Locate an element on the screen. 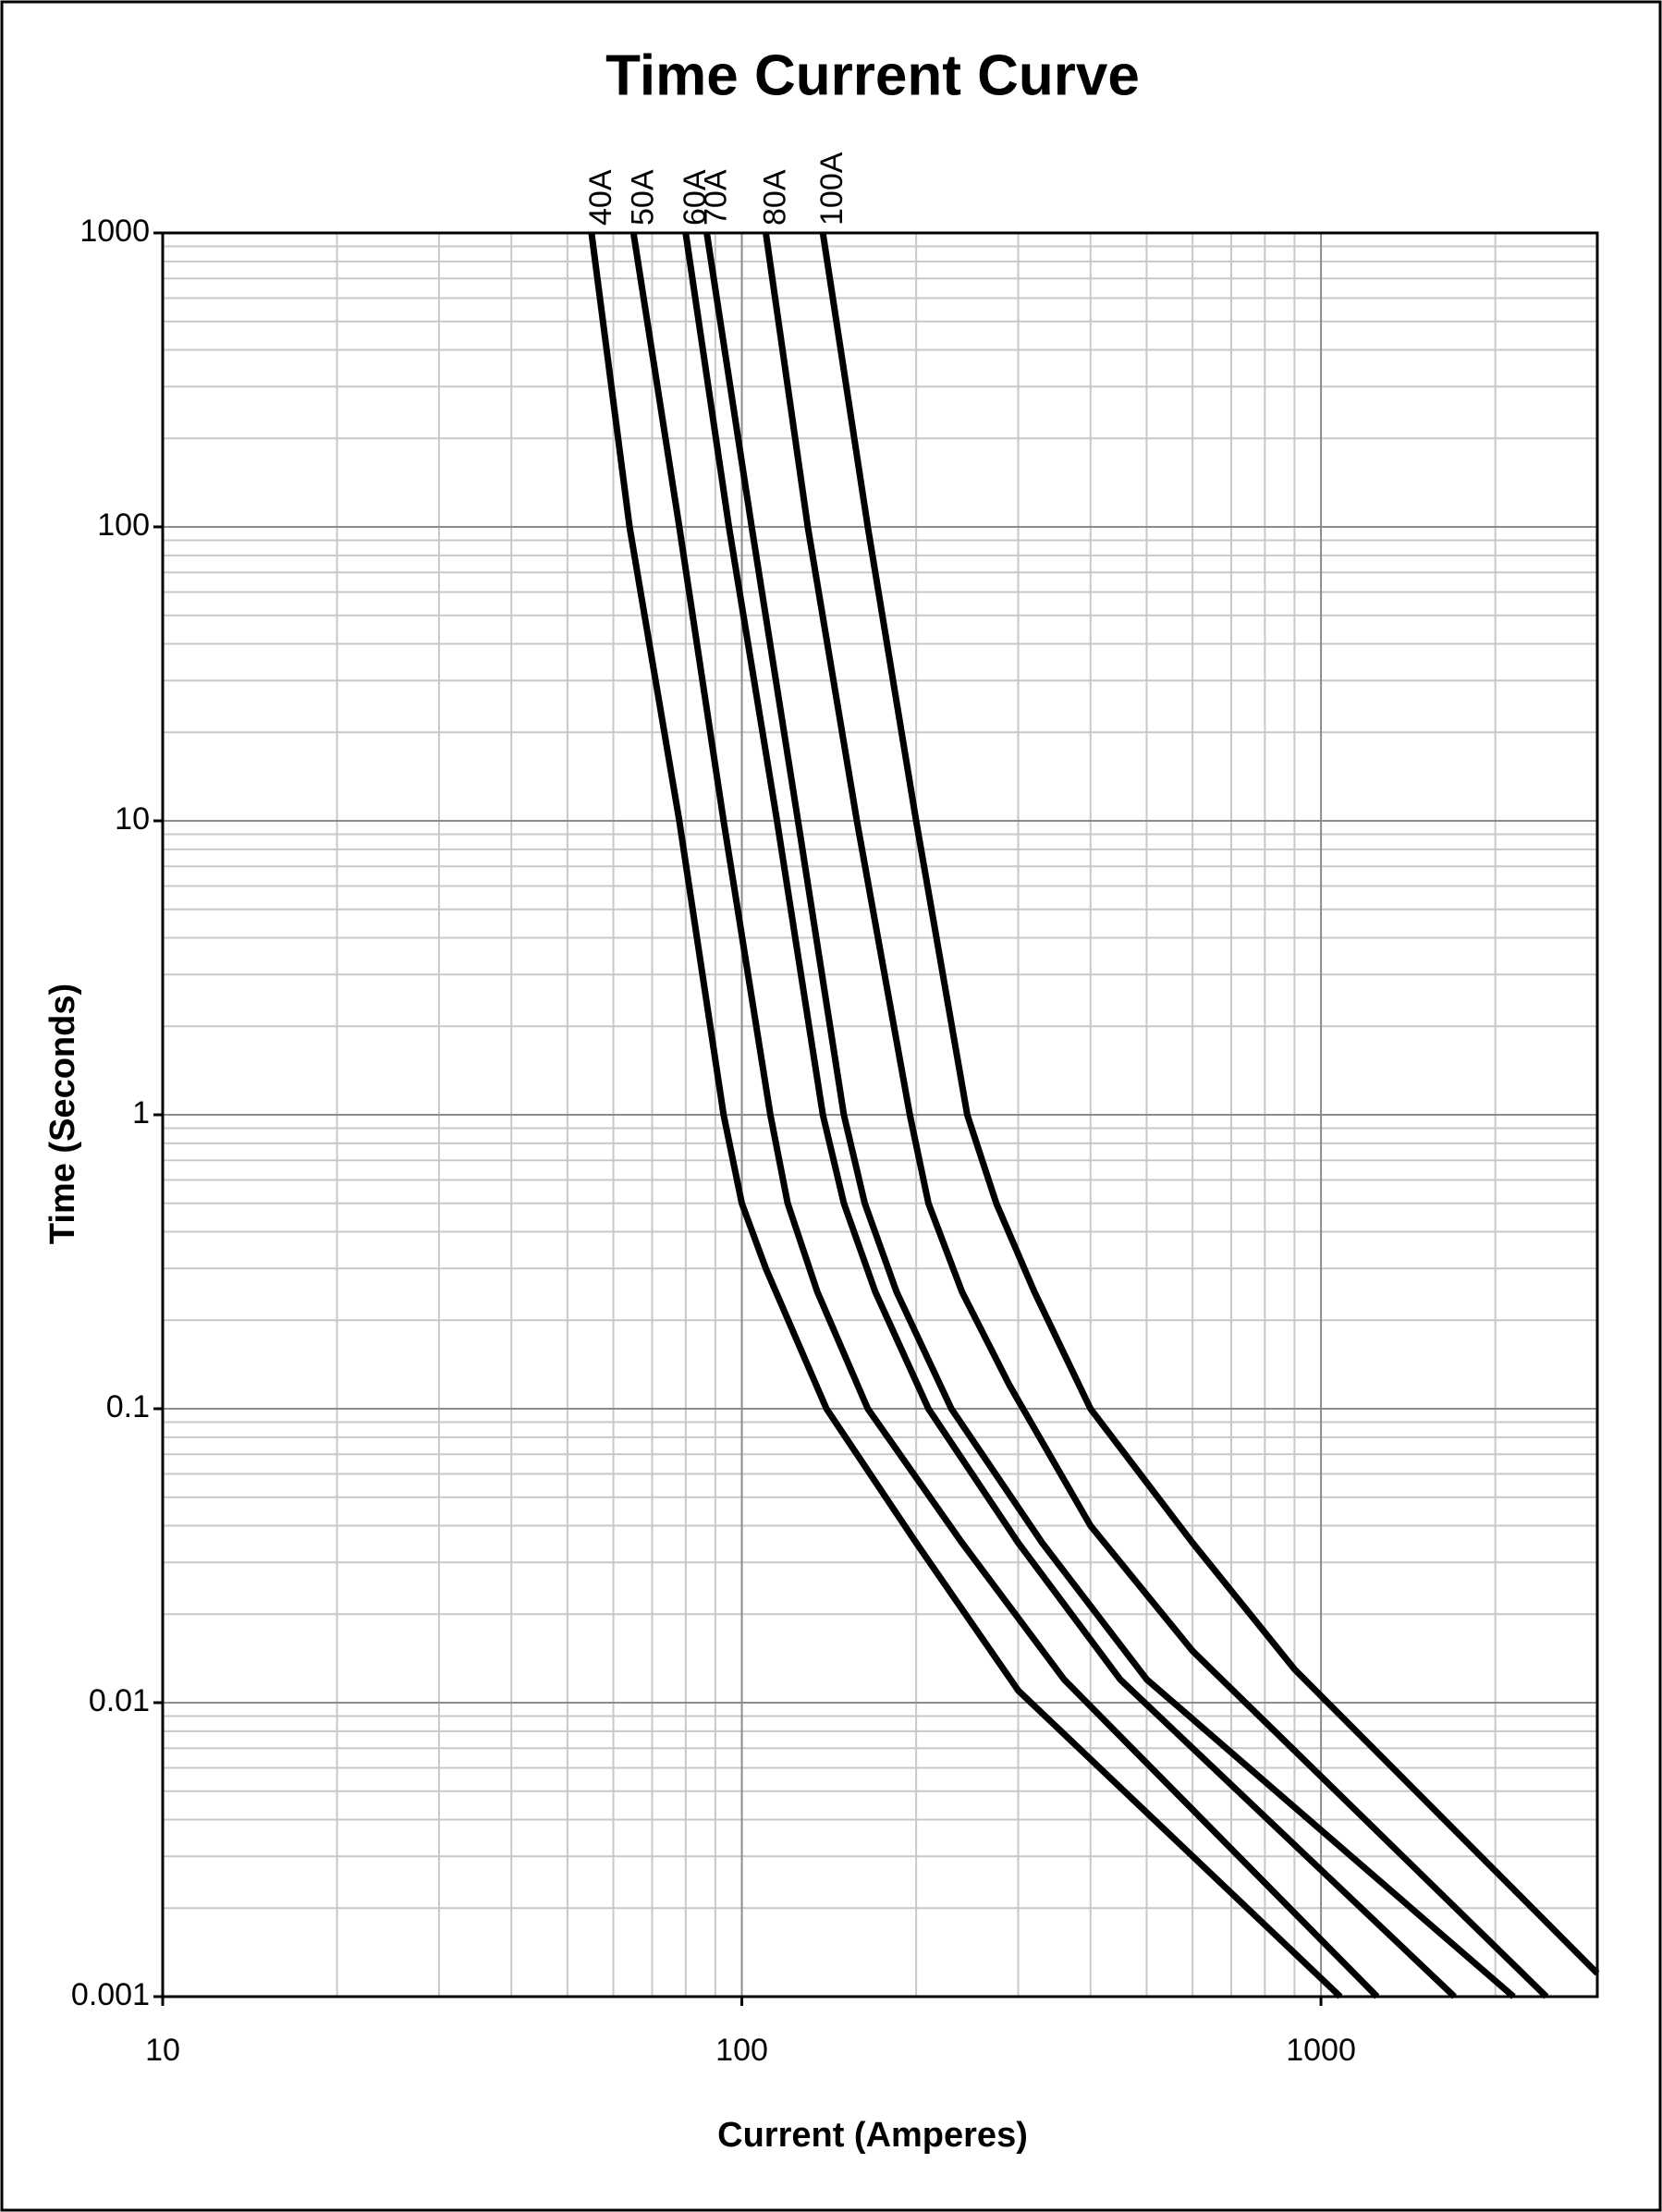 The height and width of the screenshot is (2212, 1662). y-tick-label: 0.01 is located at coordinates (120, 1700).